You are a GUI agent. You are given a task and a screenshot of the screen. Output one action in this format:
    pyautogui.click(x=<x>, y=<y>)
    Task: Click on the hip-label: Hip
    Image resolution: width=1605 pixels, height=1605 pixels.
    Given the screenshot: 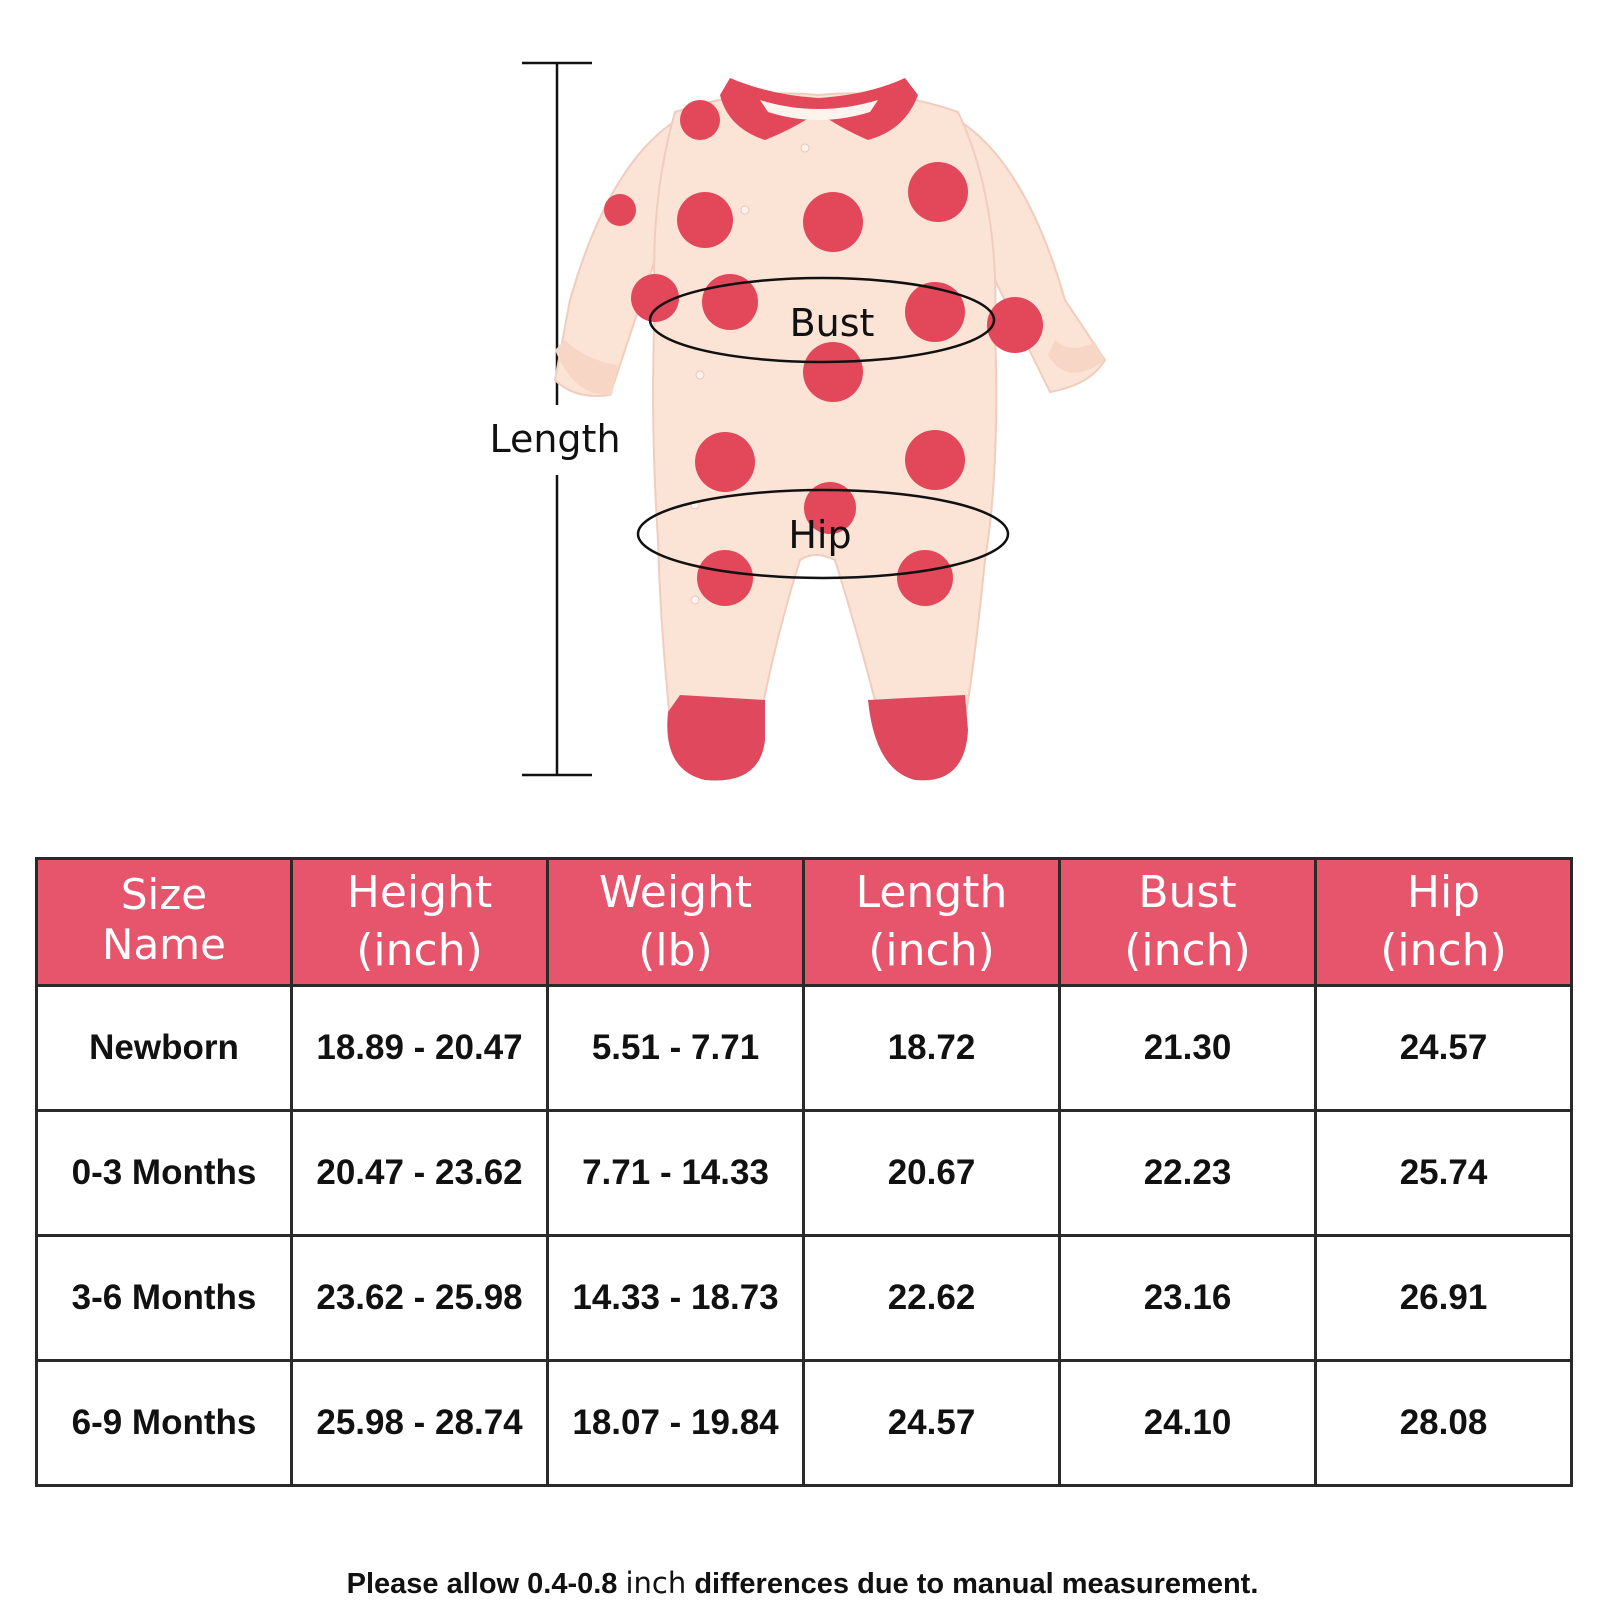 What is the action you would take?
    pyautogui.click(x=819, y=535)
    